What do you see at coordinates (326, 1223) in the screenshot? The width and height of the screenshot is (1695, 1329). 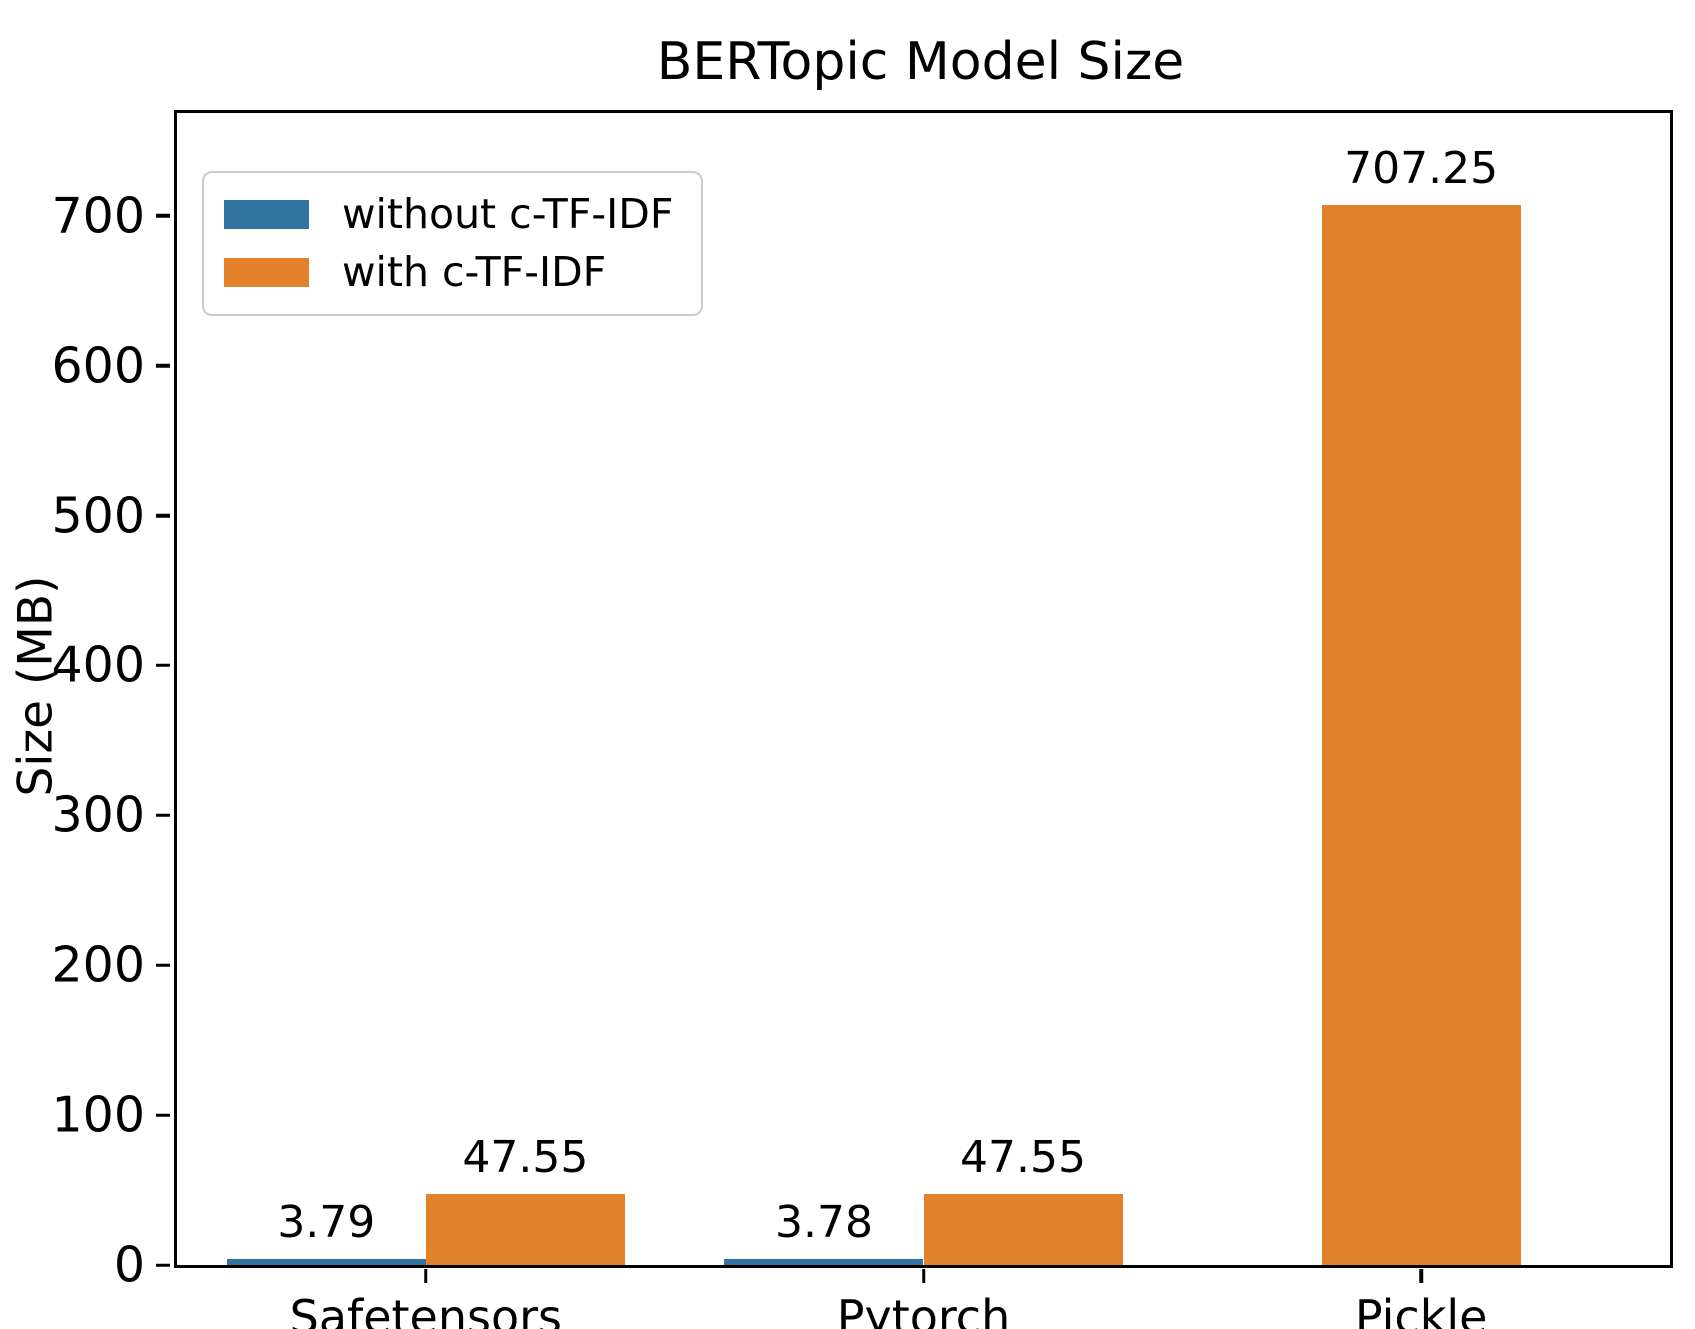 I see `bar-value-label: 3.79` at bounding box center [326, 1223].